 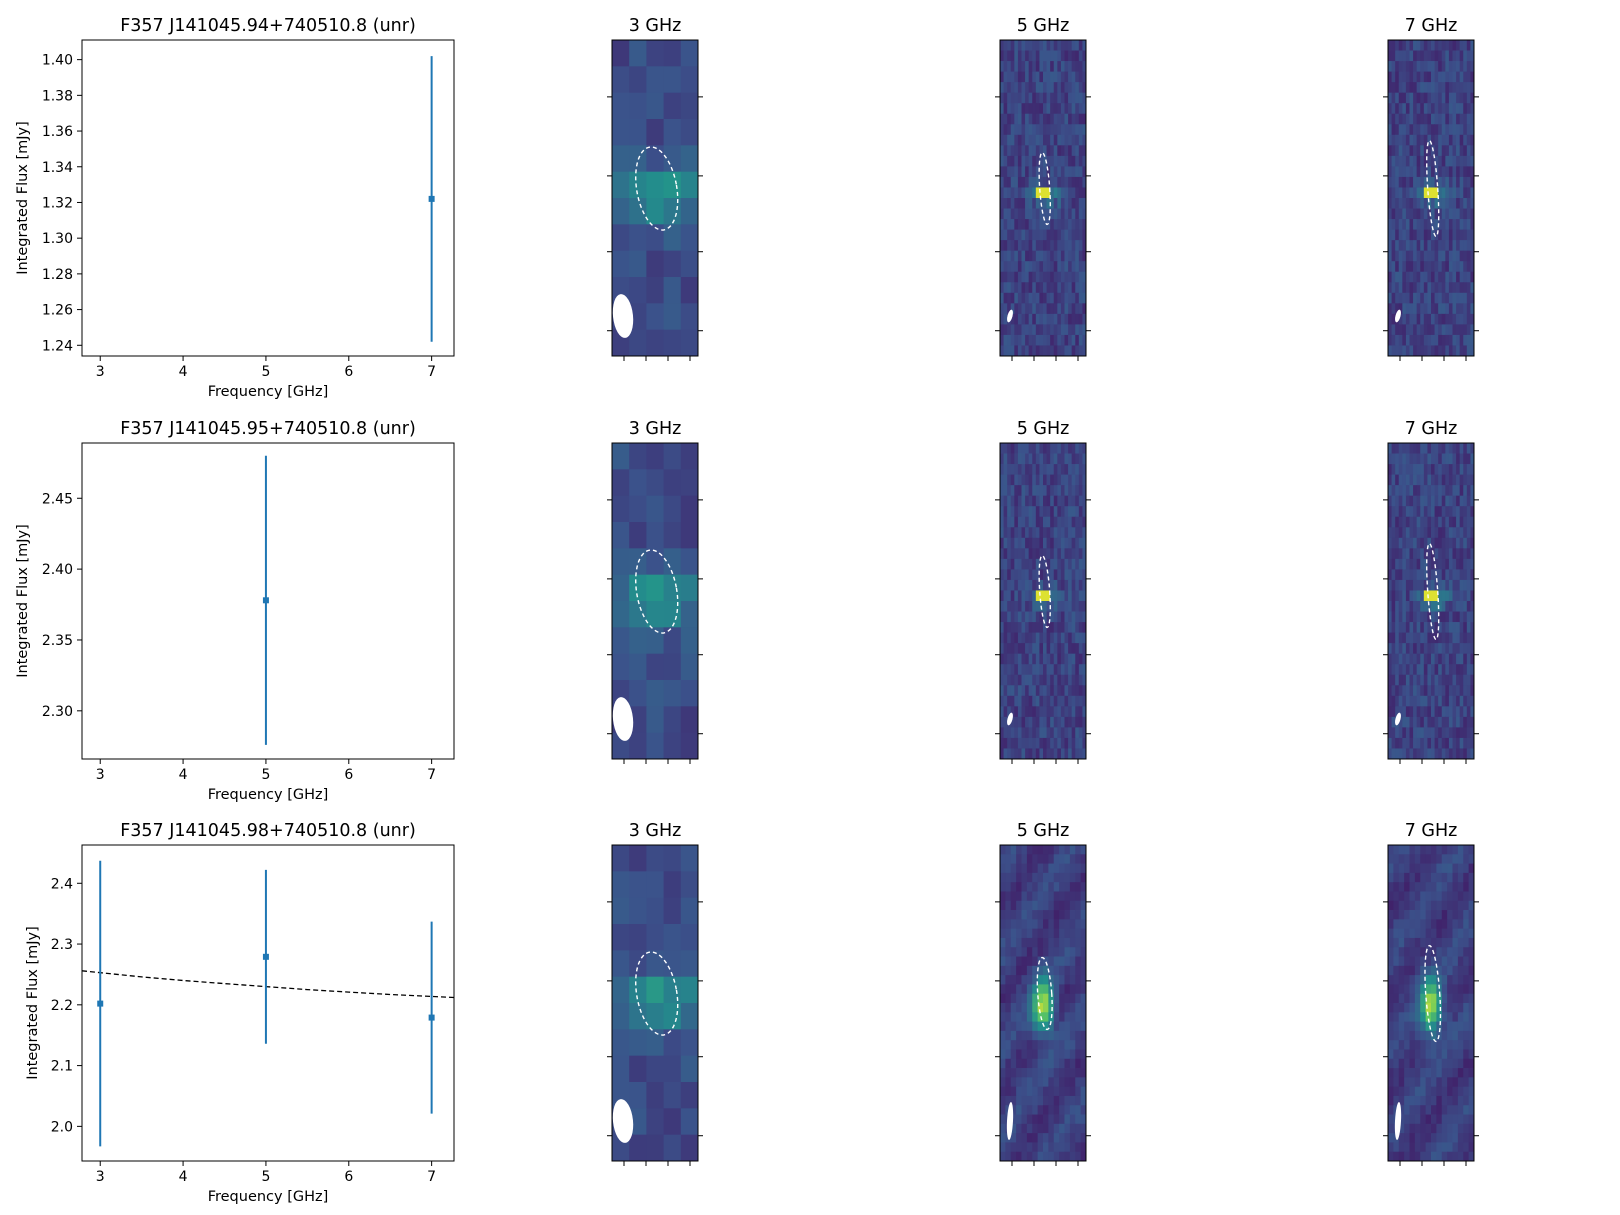 I want to click on x-tick-label: 4, so click(x=183, y=775).